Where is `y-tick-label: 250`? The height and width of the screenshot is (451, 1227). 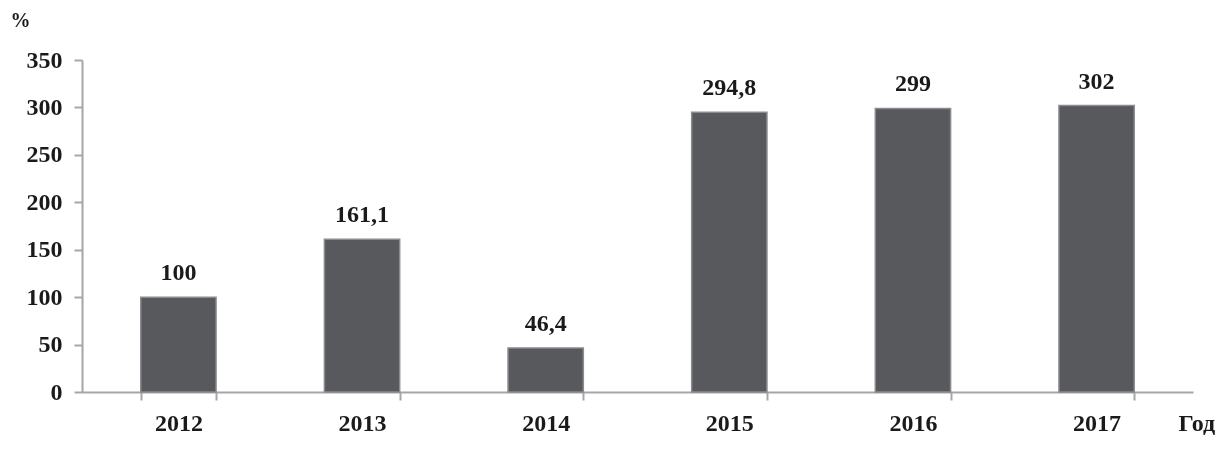
y-tick-label: 250 is located at coordinates (44, 154).